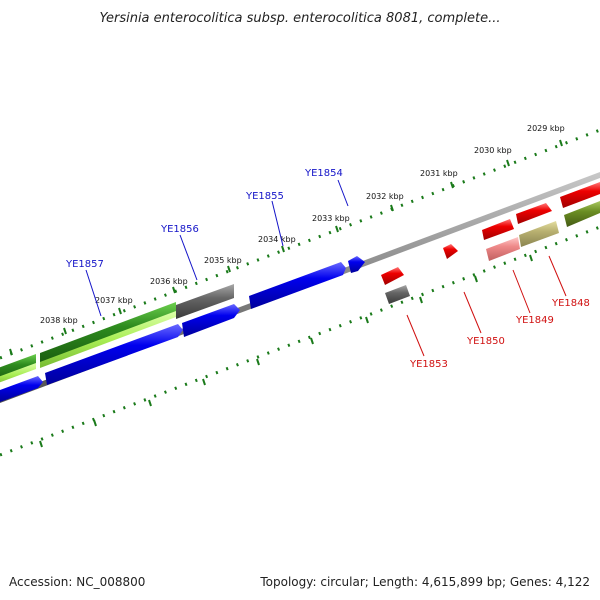 The image size is (600, 600). I want to click on leader-ye1857, so click(93, 293).